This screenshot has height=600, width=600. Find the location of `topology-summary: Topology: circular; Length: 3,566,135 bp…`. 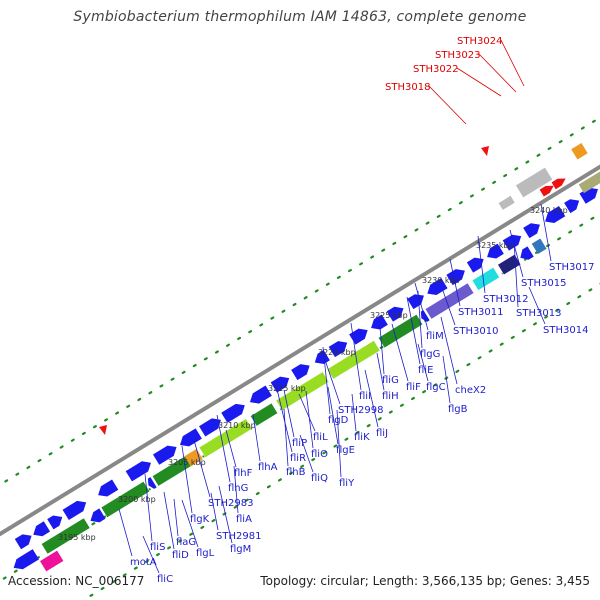

topology-summary: Topology: circular; Length: 3,566,135 bp… is located at coordinates (425, 581).